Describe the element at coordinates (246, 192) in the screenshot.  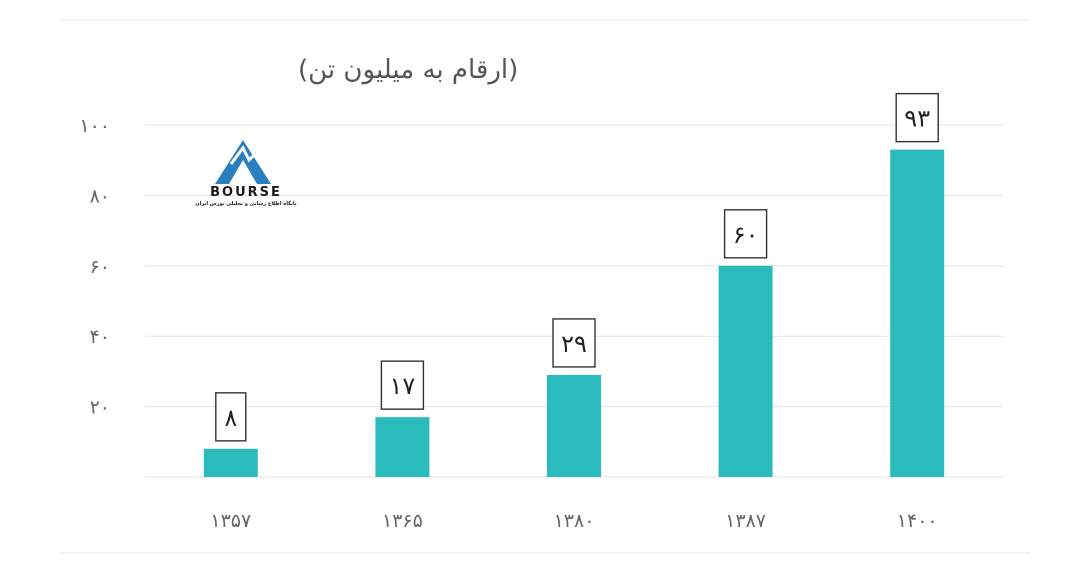
I see `bourse-logo-name: BOURSE` at that location.